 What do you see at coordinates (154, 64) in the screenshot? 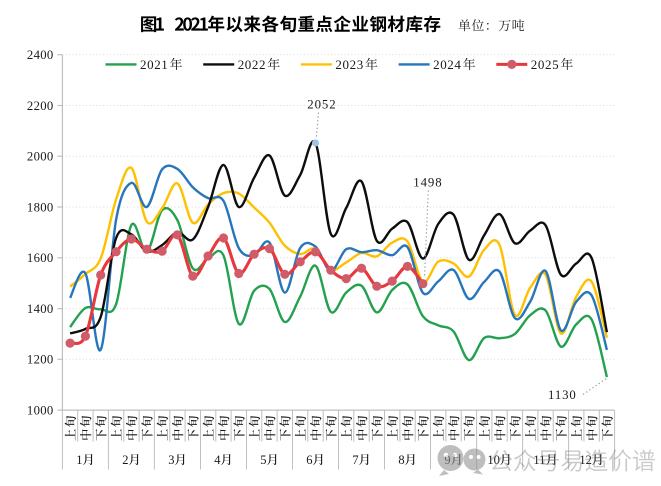
I see `svg-text: 2021` at bounding box center [154, 64].